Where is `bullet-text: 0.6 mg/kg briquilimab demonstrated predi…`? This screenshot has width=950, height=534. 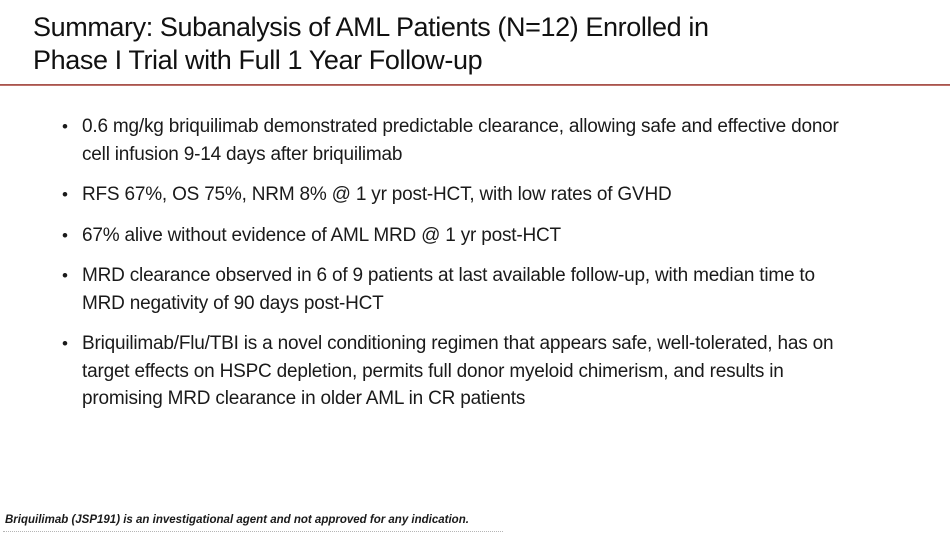 bullet-text: 0.6 mg/kg briquilimab demonstrated predi… is located at coordinates (460, 140).